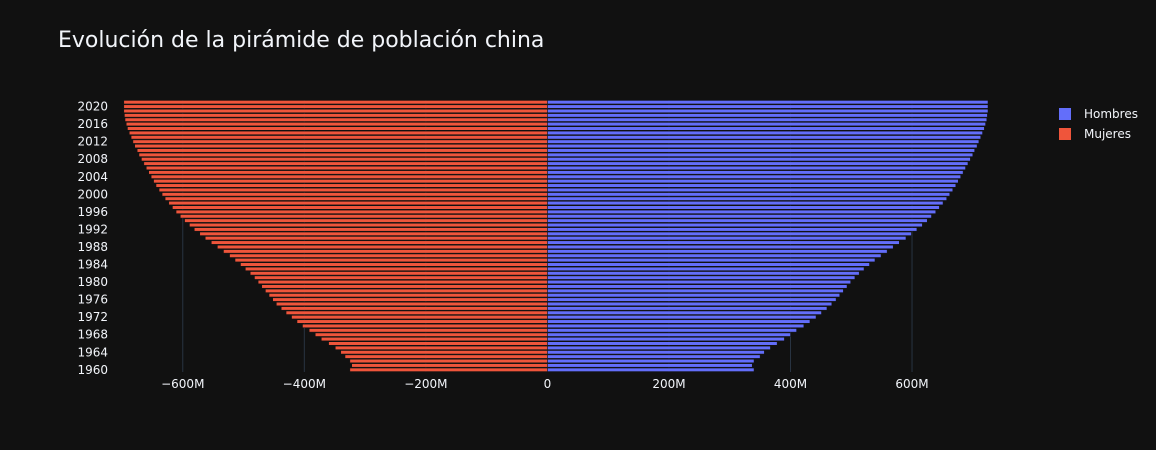  Describe the element at coordinates (349, 176) in the screenshot. I see `bar-mujeres-2004` at that location.